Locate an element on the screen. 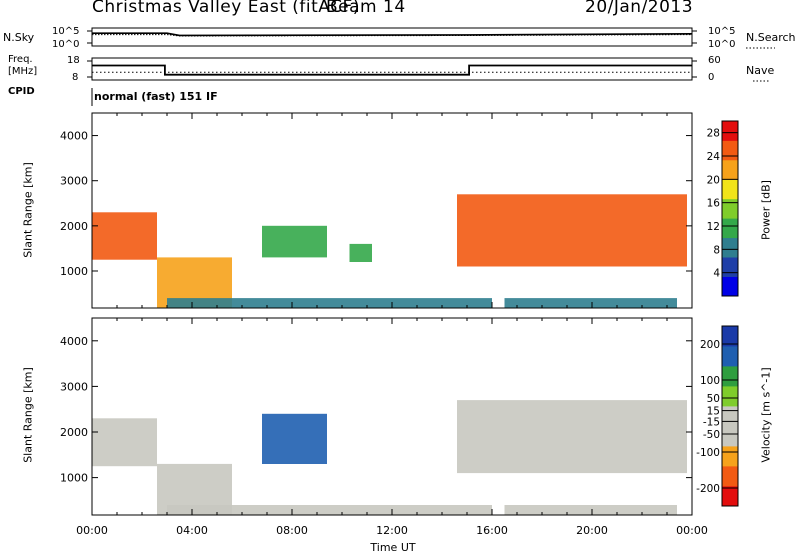 Image resolution: width=800 pixels, height=554 pixels. beam-label: Beam 14 is located at coordinates (366, 8).